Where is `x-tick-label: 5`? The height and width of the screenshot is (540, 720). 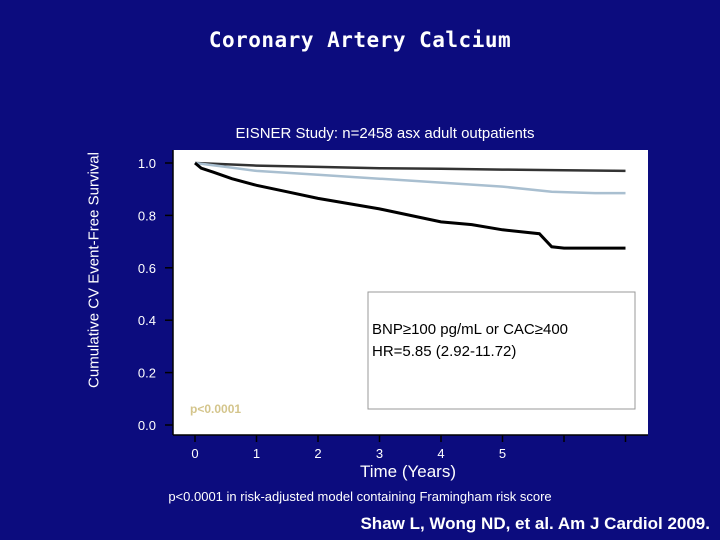
x-tick-label: 5 is located at coordinates (502, 453).